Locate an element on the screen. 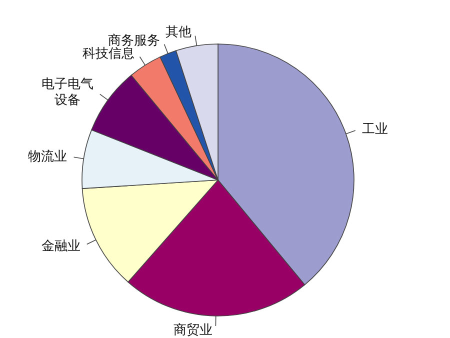 The height and width of the screenshot is (338, 450). slice-label: 电子电气设备 is located at coordinates (68, 92).